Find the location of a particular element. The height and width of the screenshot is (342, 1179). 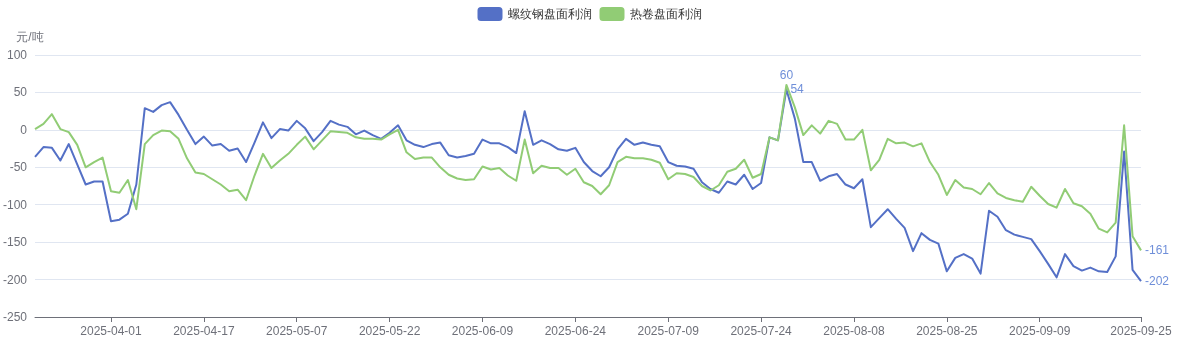

x-tick-label: 2025-08-08 is located at coordinates (854, 331).